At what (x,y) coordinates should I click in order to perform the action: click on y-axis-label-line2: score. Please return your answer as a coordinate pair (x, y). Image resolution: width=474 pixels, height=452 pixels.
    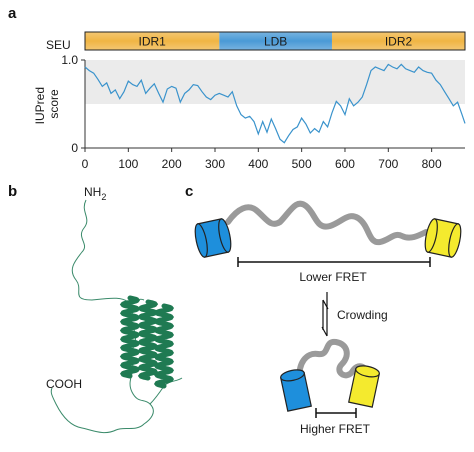
    Looking at the image, I should click on (54, 104).